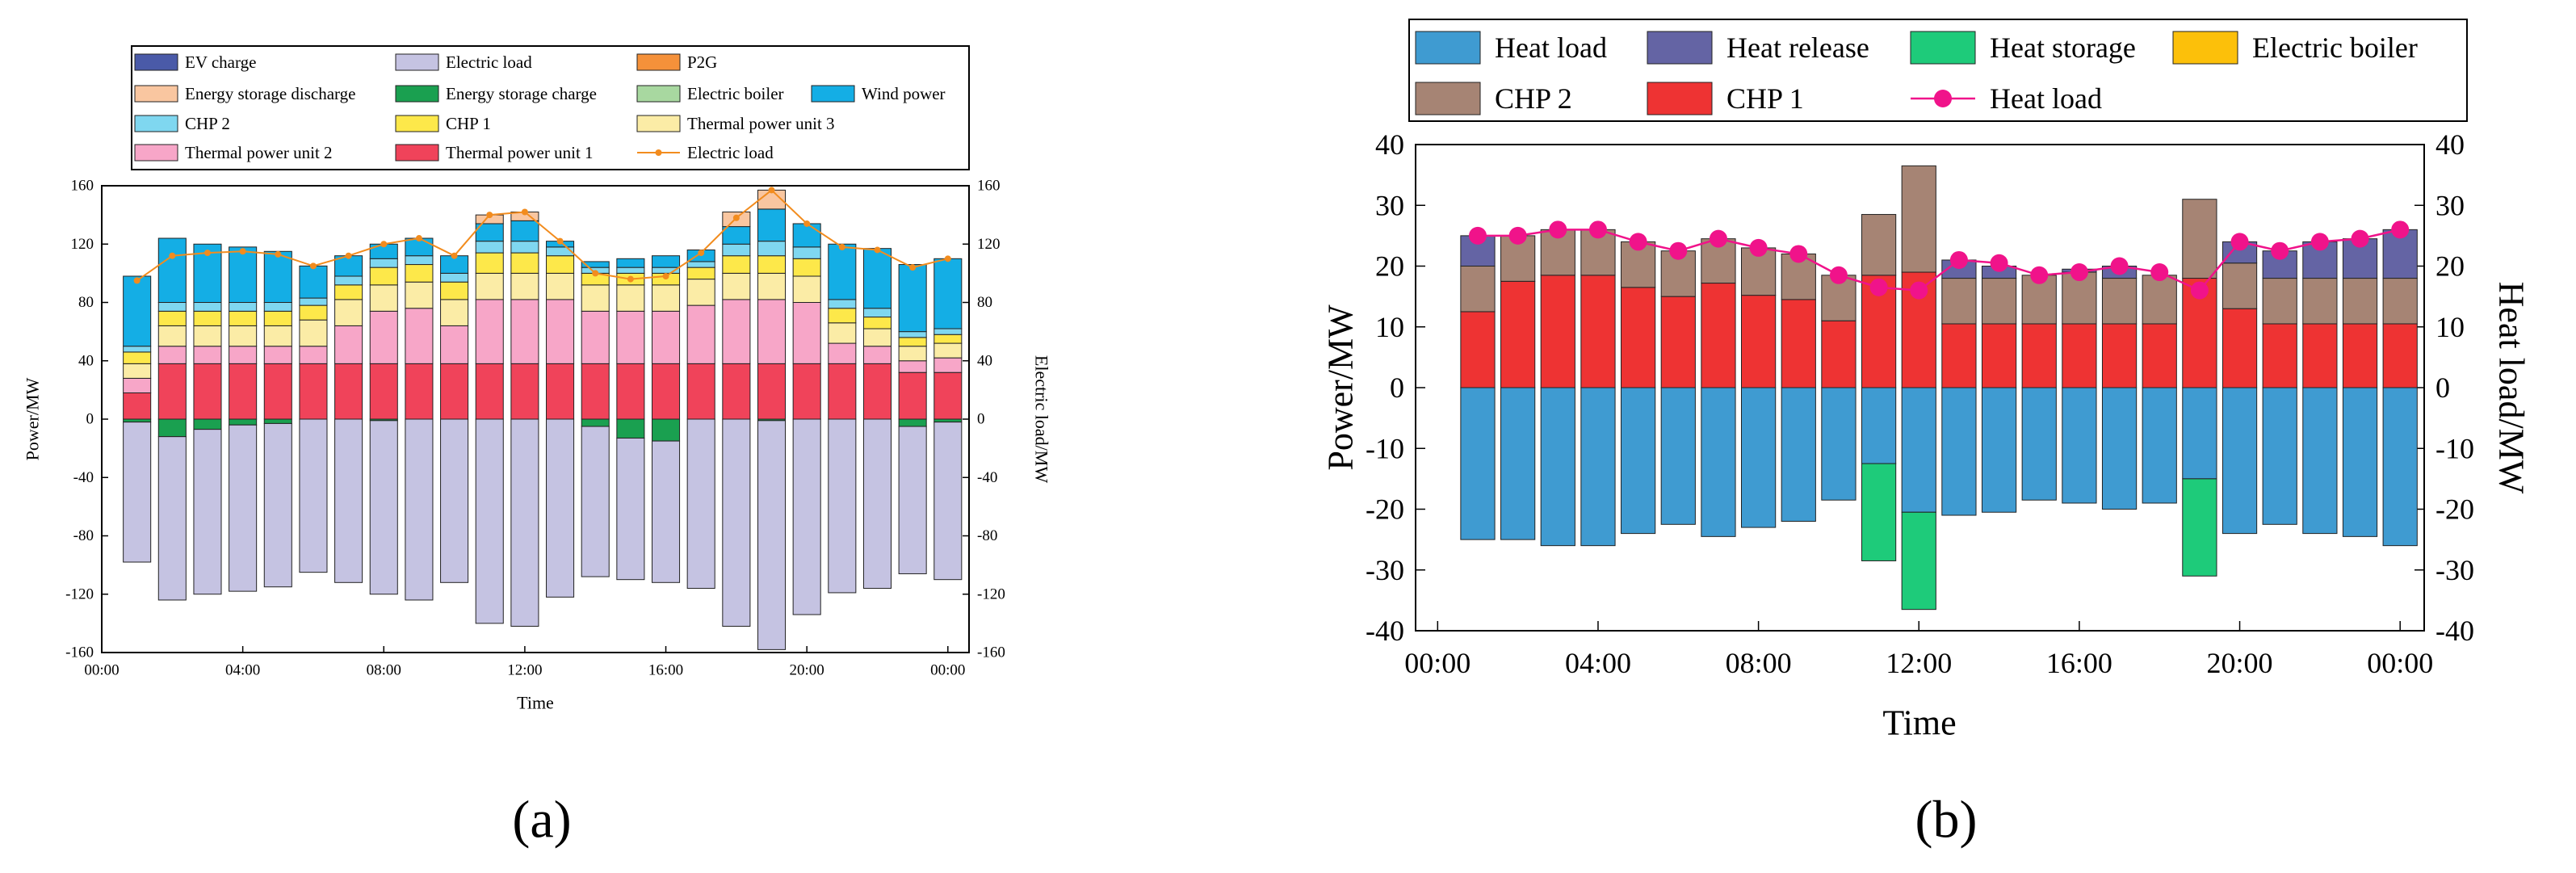 Image resolution: width=2576 pixels, height=873 pixels. What do you see at coordinates (1797, 48) in the screenshot?
I see `legend-label: Heat release` at bounding box center [1797, 48].